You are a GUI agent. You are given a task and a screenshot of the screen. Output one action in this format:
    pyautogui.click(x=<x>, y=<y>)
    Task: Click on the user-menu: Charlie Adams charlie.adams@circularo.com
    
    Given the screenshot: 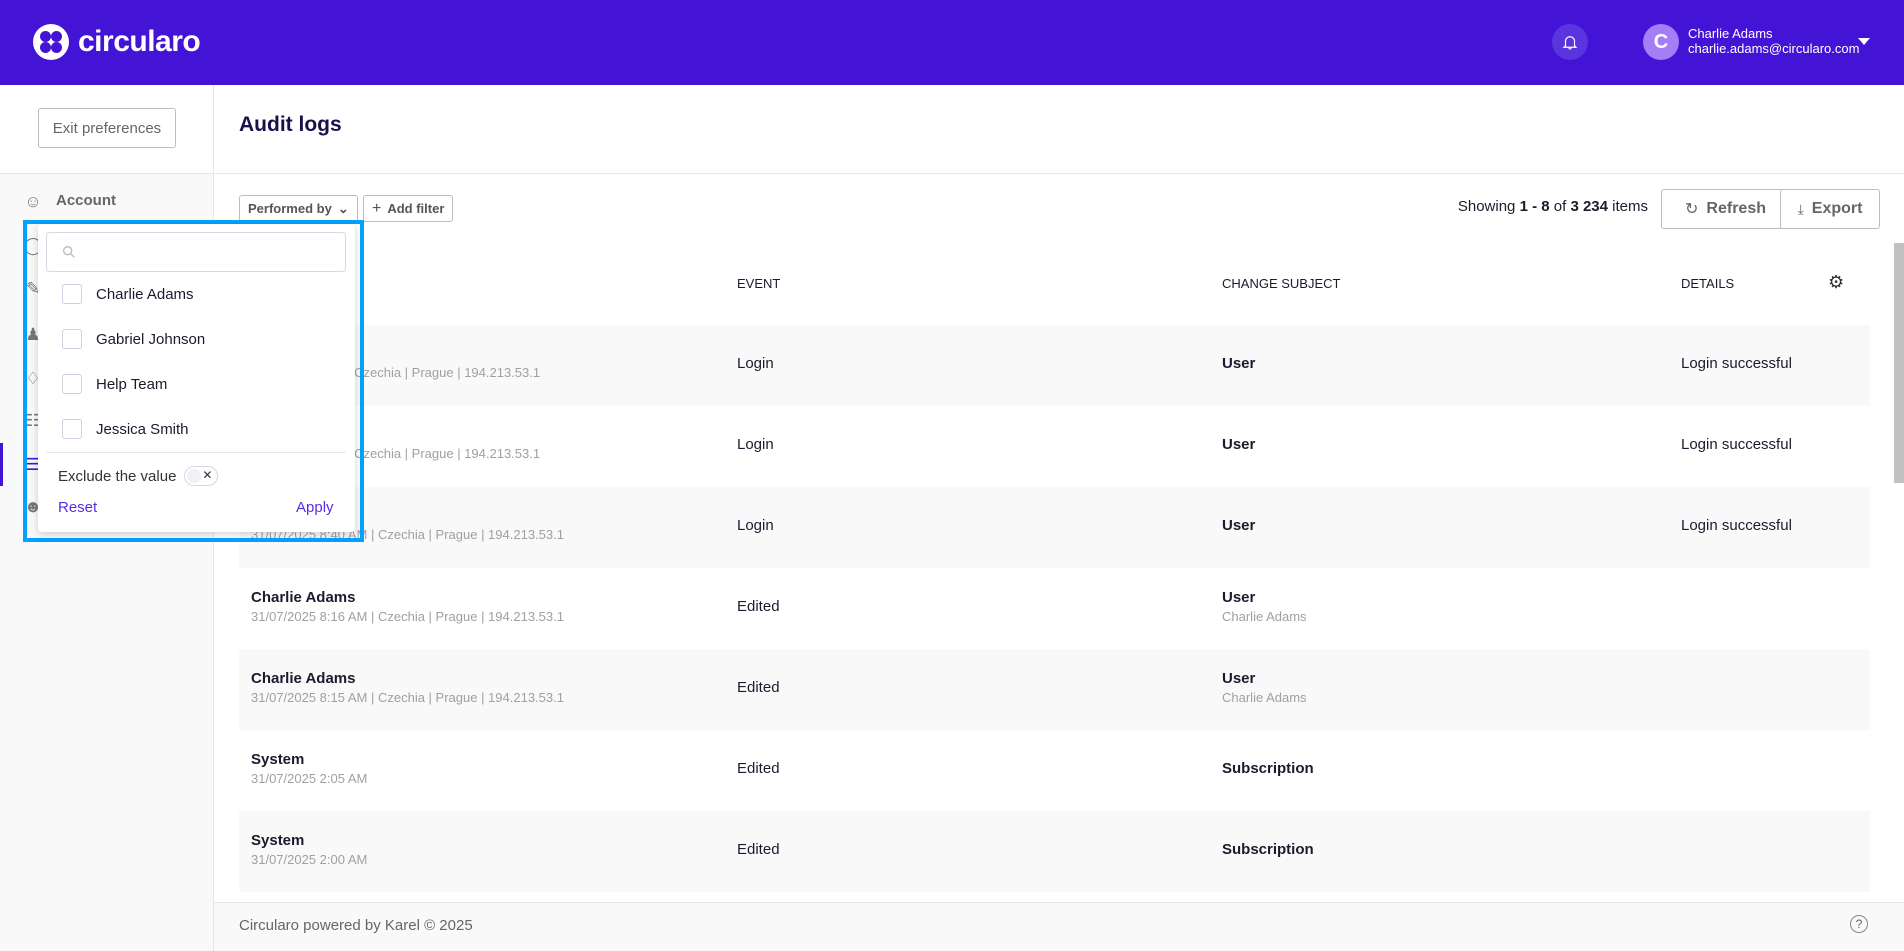 What is the action you would take?
    pyautogui.click(x=1773, y=41)
    